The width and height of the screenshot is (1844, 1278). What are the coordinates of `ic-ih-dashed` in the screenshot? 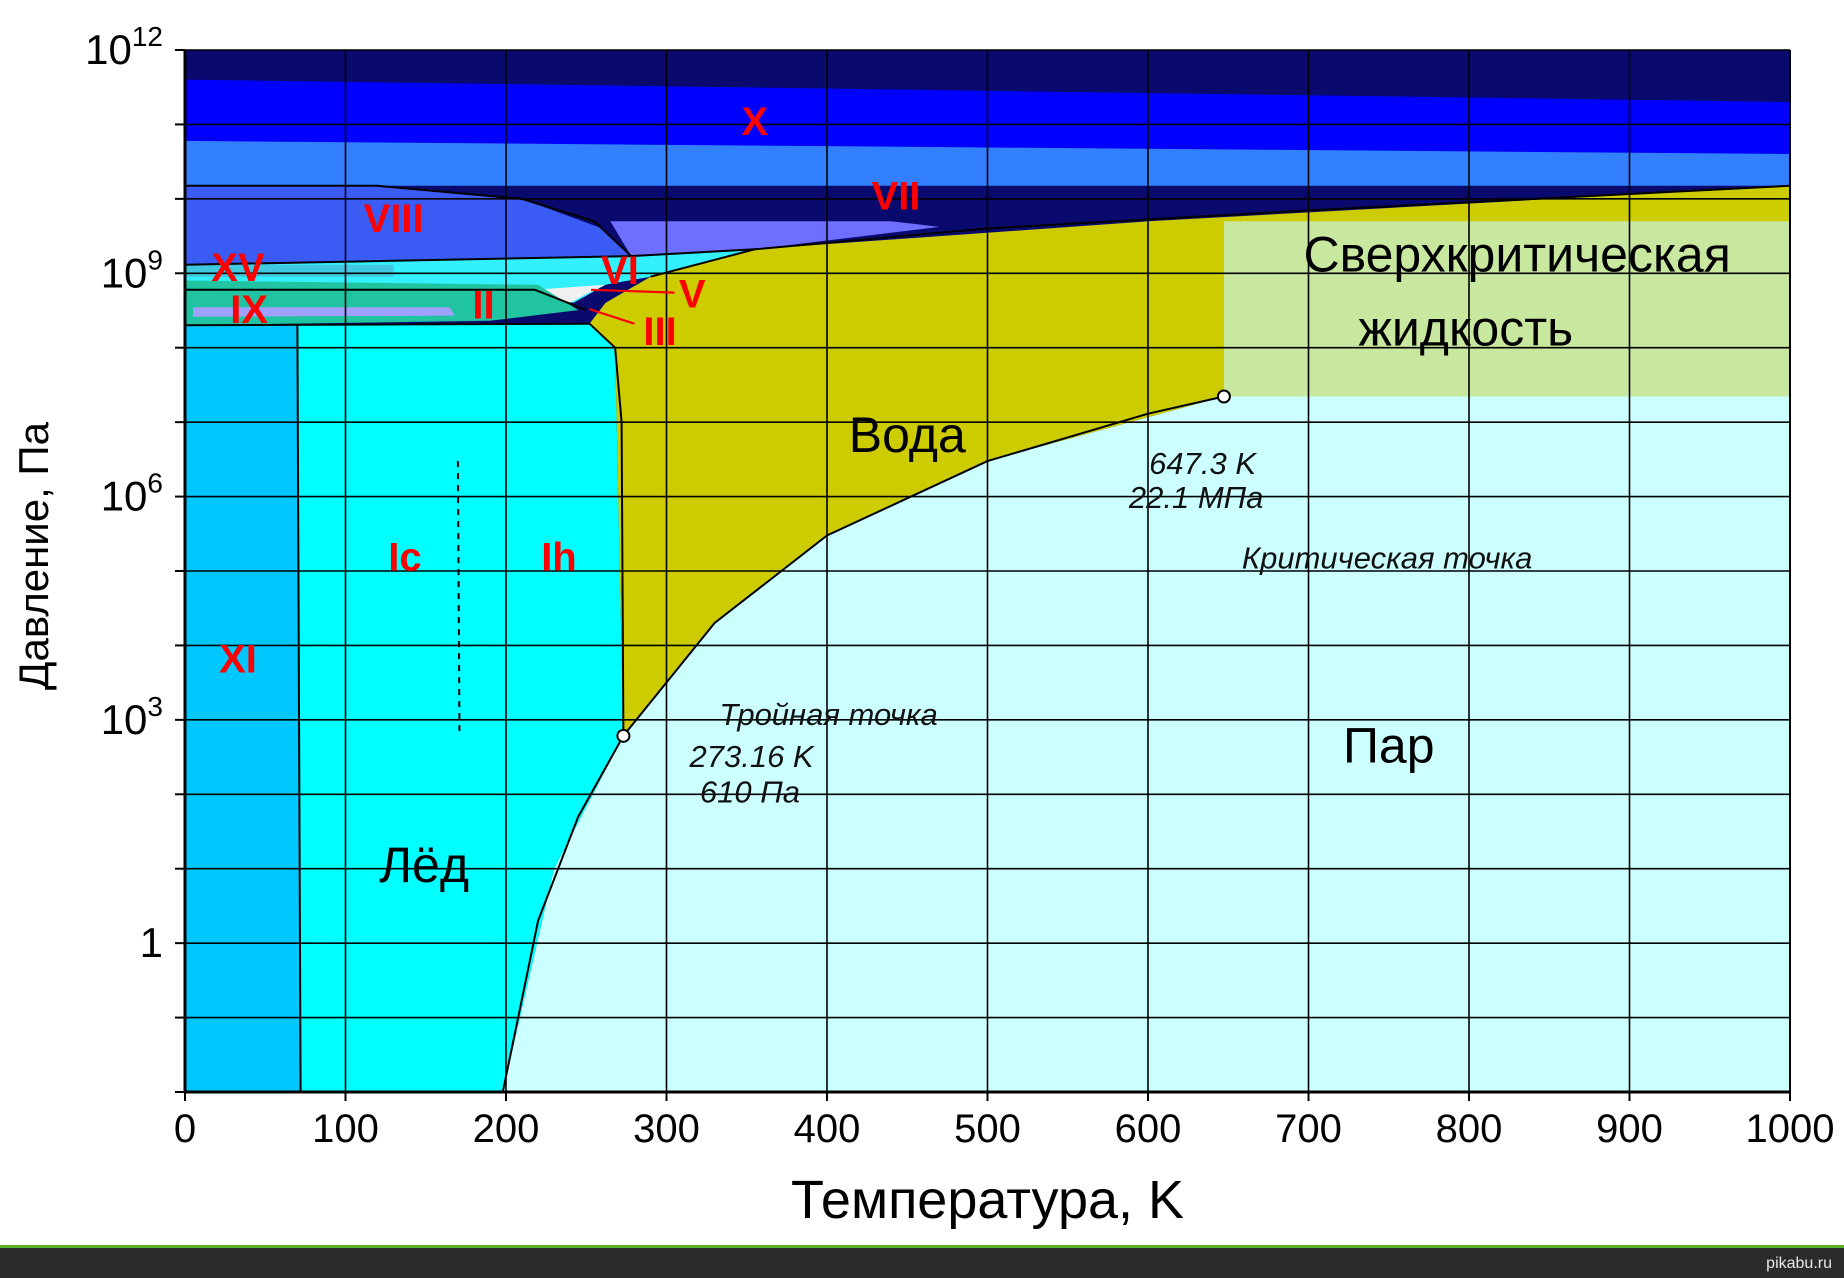 It's located at (458, 599).